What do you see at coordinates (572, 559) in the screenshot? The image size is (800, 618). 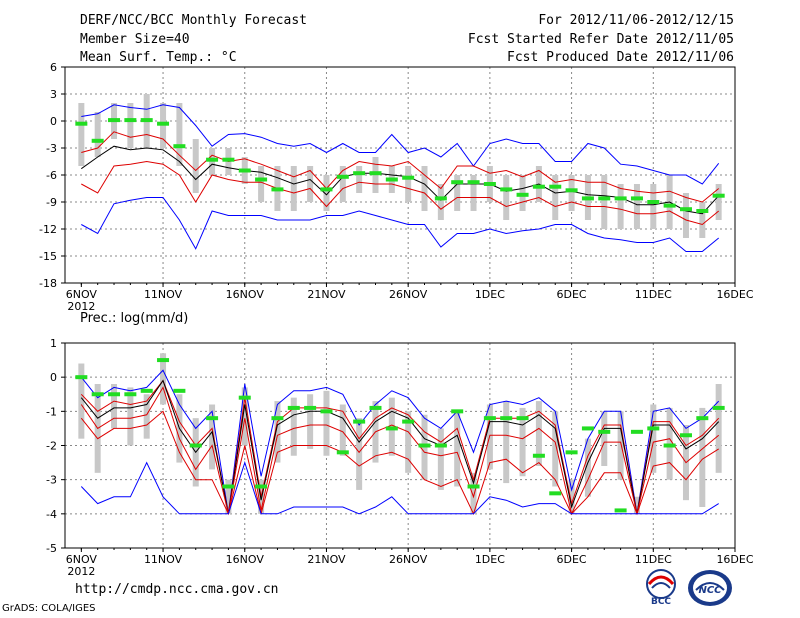 I see `p2-x-tick-label: 6DEC` at bounding box center [572, 559].